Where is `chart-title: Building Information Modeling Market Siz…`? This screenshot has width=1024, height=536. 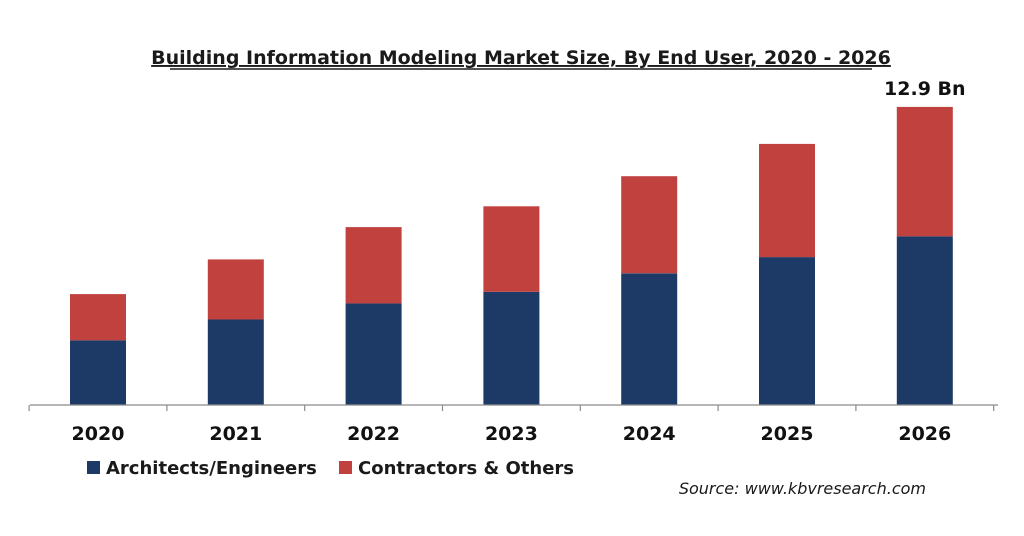 chart-title: Building Information Modeling Market Siz… is located at coordinates (521, 58).